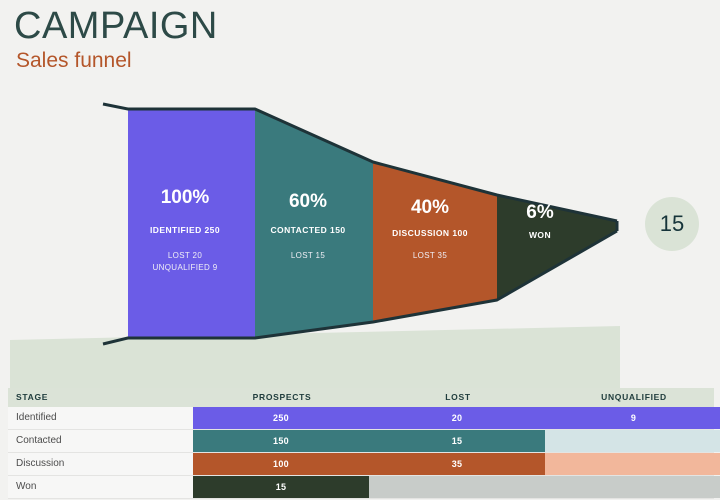 The height and width of the screenshot is (500, 720). Describe the element at coordinates (185, 230) in the screenshot. I see `segment-main-label: IDENTIFIED 250` at that location.